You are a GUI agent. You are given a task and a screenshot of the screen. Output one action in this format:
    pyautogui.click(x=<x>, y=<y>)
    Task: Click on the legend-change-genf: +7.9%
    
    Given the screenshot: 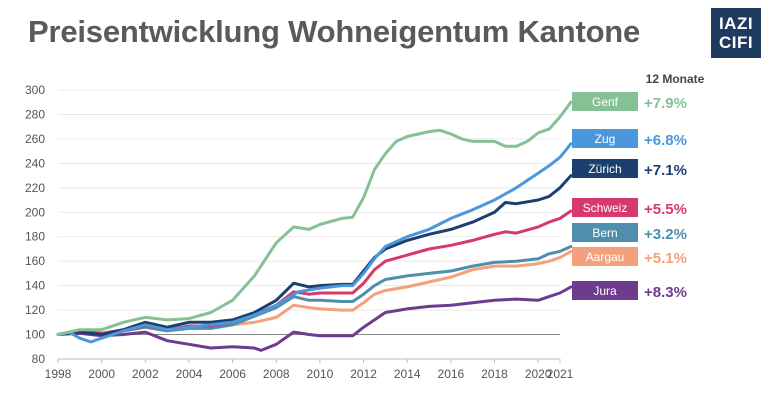 What is the action you would take?
    pyautogui.click(x=665, y=103)
    